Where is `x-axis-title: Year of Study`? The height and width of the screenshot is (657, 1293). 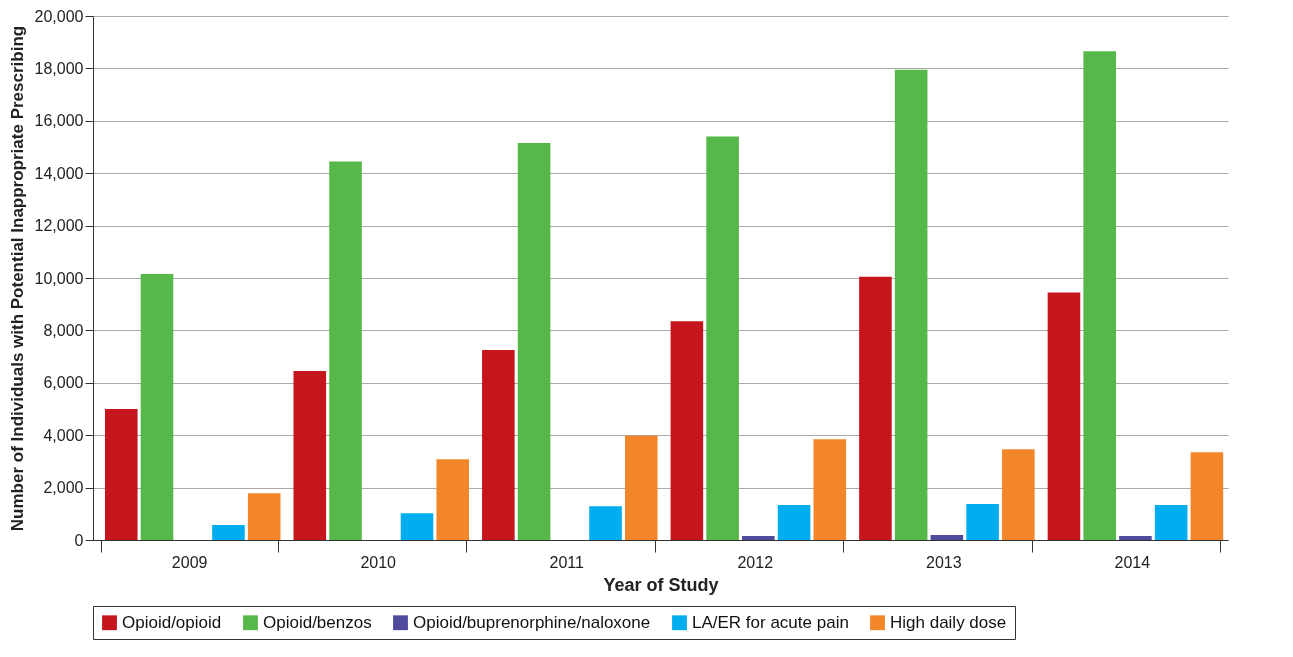
x-axis-title: Year of Study is located at coordinates (661, 584).